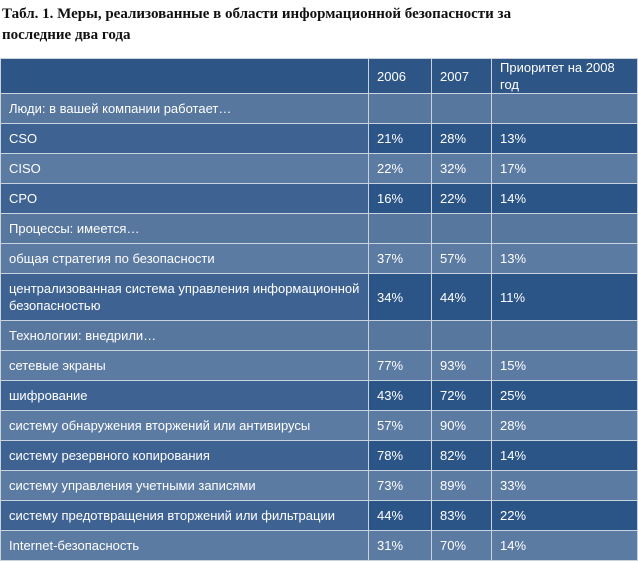 This screenshot has height=563, width=638. I want to click on row-label: CSO, so click(184, 138).